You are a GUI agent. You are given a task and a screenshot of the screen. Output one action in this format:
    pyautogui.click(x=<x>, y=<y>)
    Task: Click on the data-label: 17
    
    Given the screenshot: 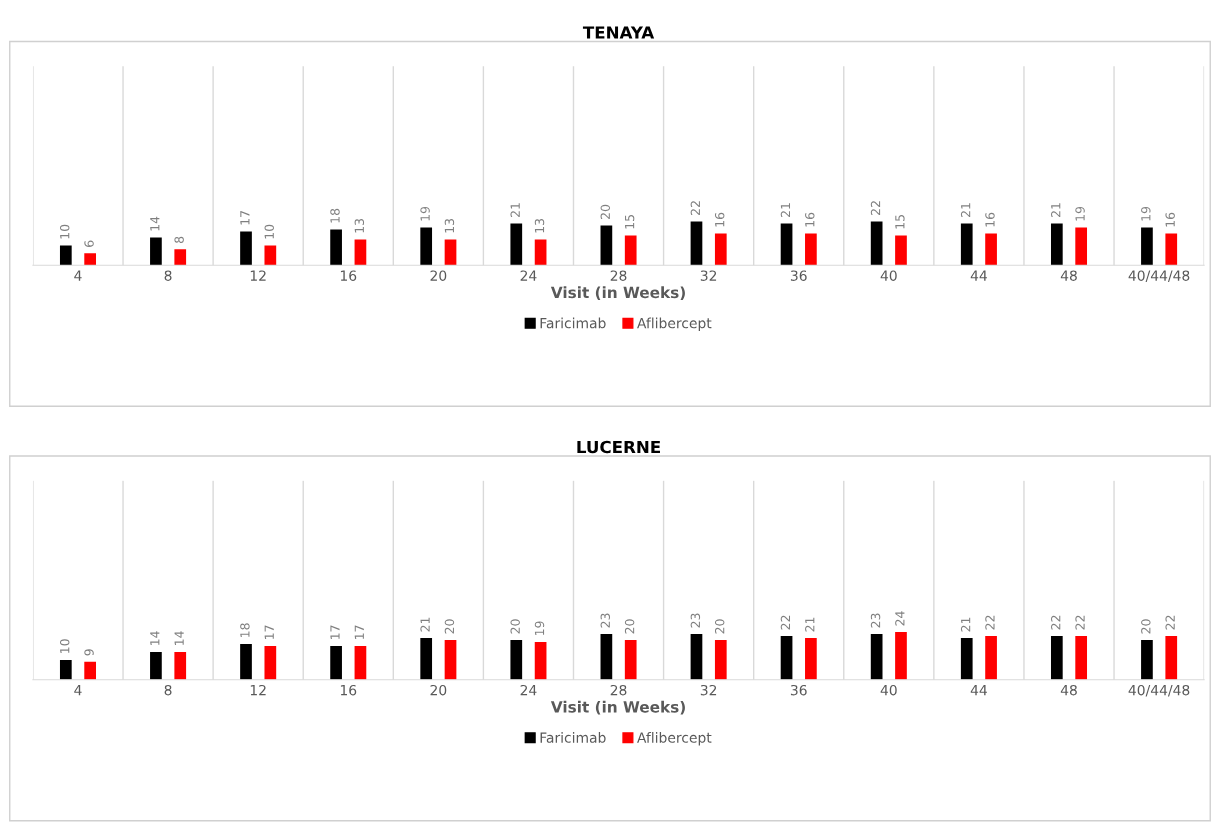 What is the action you would take?
    pyautogui.click(x=335, y=632)
    